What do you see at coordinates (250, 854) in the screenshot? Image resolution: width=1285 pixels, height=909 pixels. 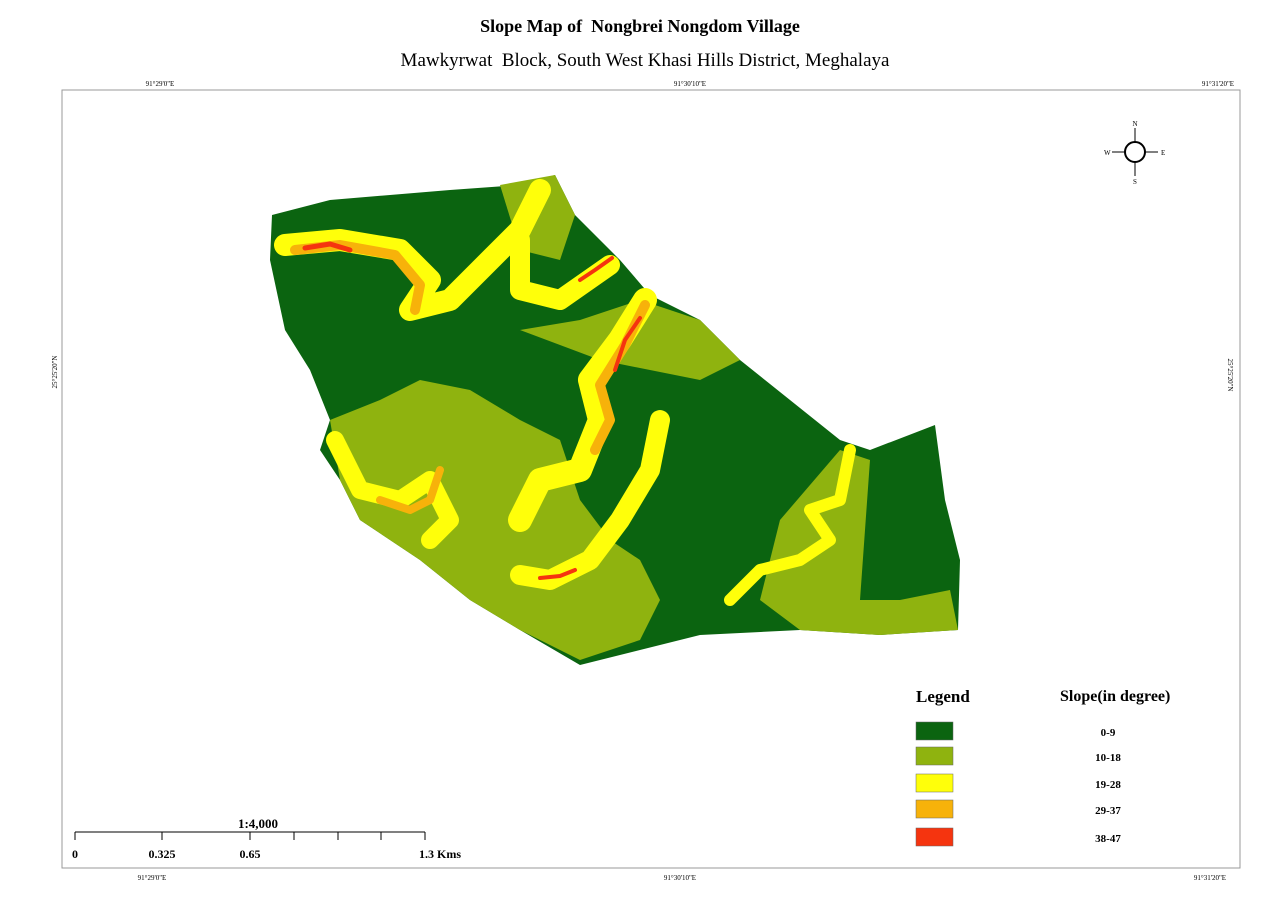 I see `scale-label: 0.65` at bounding box center [250, 854].